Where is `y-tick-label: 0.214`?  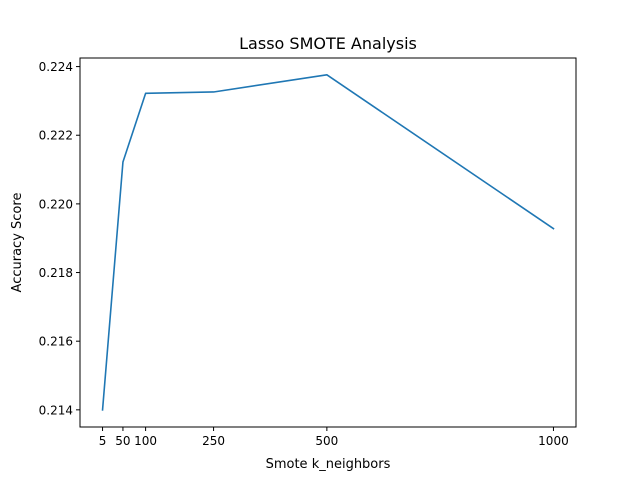
y-tick-label: 0.214 is located at coordinates (56, 410).